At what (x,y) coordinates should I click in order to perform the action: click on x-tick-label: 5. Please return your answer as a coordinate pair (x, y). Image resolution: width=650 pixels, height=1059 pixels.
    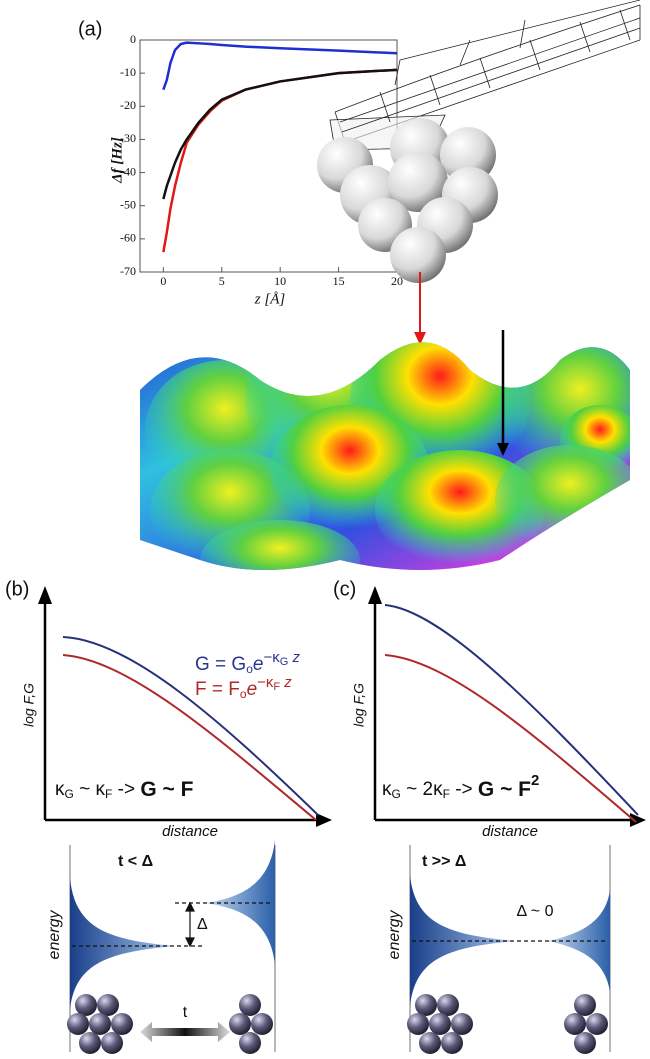
    Looking at the image, I should click on (222, 281).